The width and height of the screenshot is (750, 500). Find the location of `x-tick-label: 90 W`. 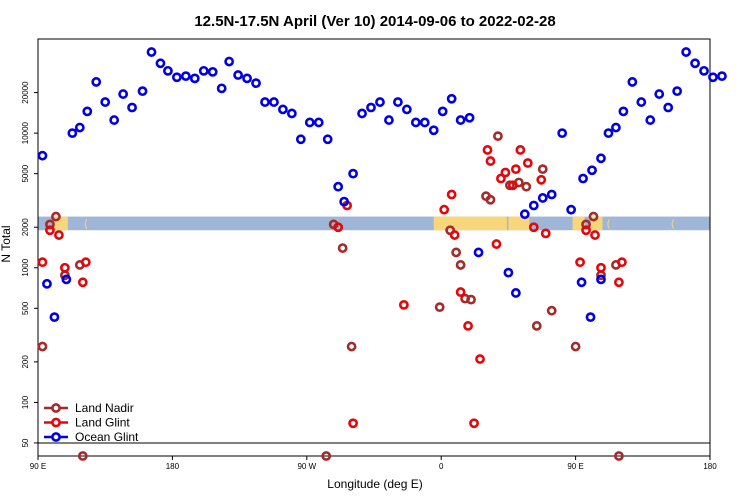

x-tick-label: 90 W is located at coordinates (306, 466).